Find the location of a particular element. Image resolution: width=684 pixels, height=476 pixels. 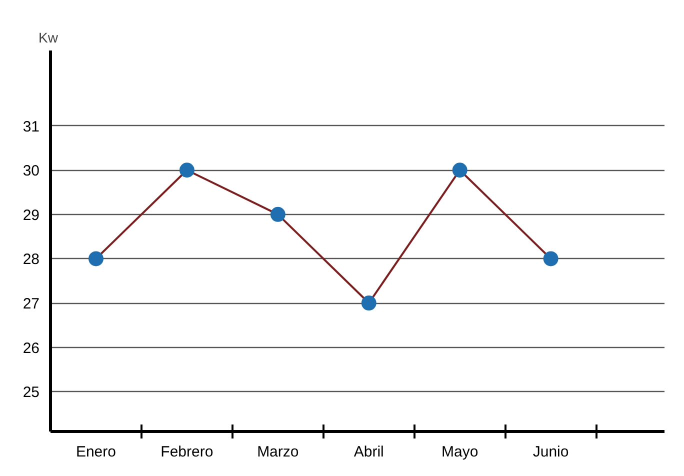

x-tick-label: Enero is located at coordinates (96, 452).